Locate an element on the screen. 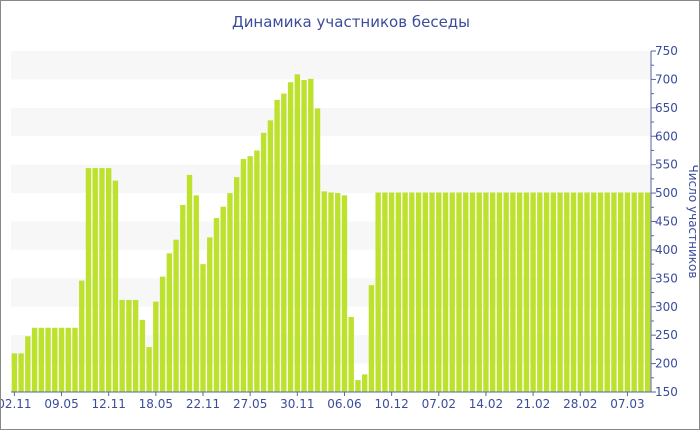 The height and width of the screenshot is (430, 700). x-tick-label: 18.05 is located at coordinates (156, 404).